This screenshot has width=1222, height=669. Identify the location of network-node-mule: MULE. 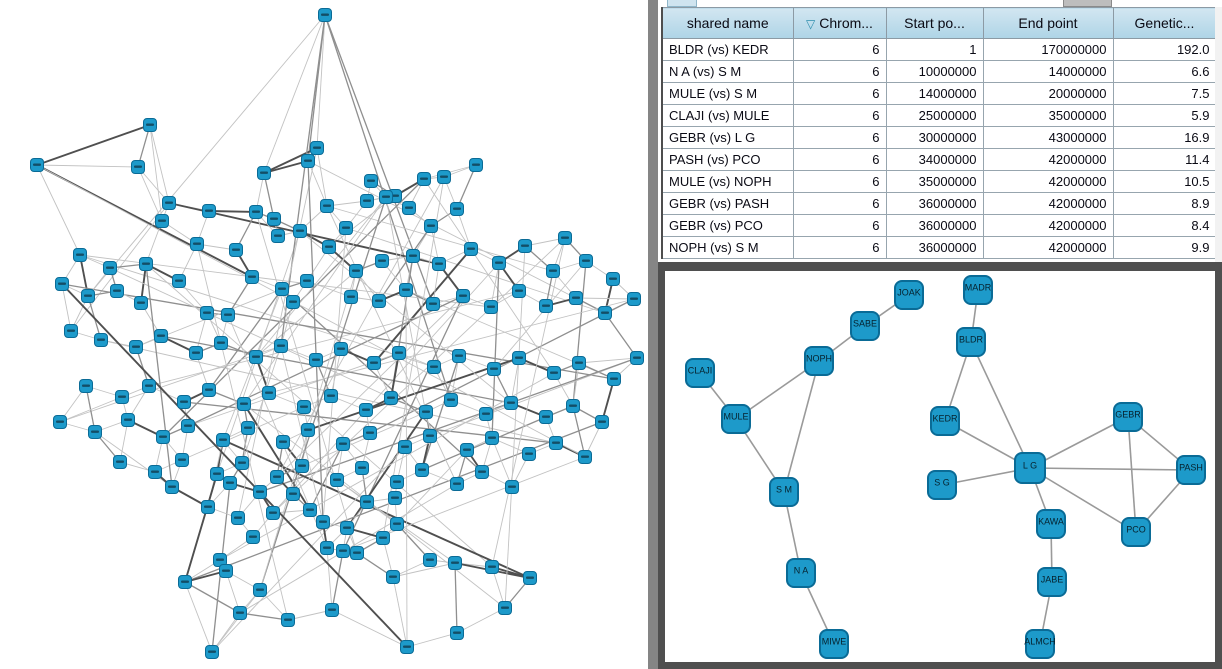
(736, 419).